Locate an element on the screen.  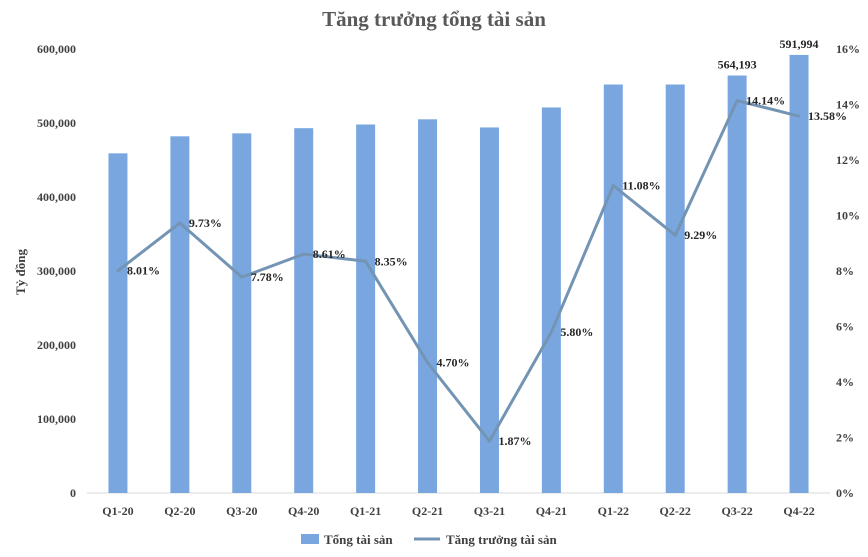
growth-value-label: 9.29% is located at coordinates (700, 235).